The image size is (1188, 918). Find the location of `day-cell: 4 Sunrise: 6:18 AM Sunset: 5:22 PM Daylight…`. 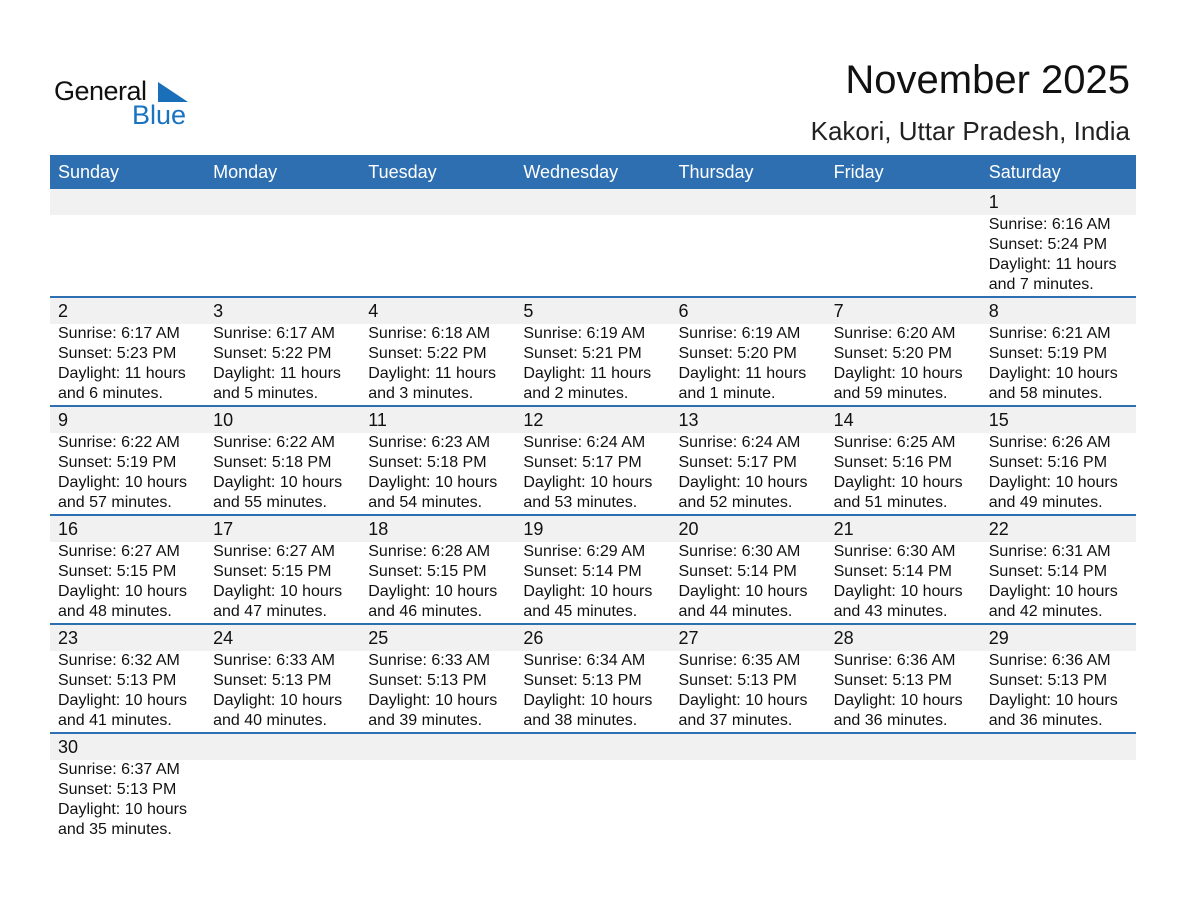

day-cell: 4 Sunrise: 6:18 AM Sunset: 5:22 PM Daylight… is located at coordinates (437, 351).